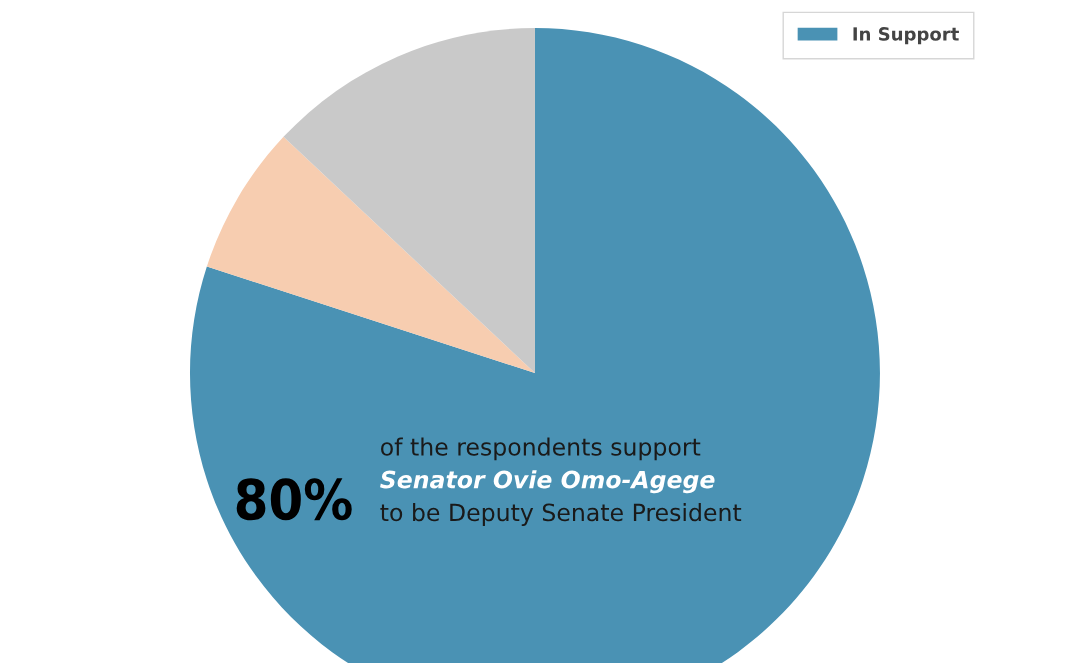 Image resolution: width=1080 pixels, height=663 pixels. I want to click on text: of the respondents support, so click(541, 449).